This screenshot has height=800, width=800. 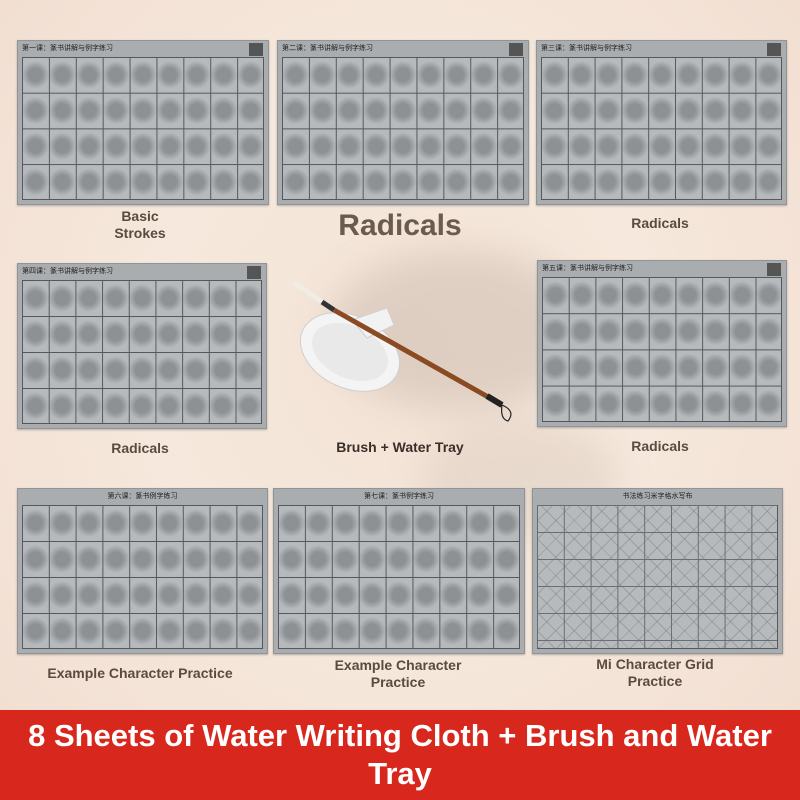 I want to click on label-brush-water-tray: Brush + Water Tray, so click(x=400, y=447).